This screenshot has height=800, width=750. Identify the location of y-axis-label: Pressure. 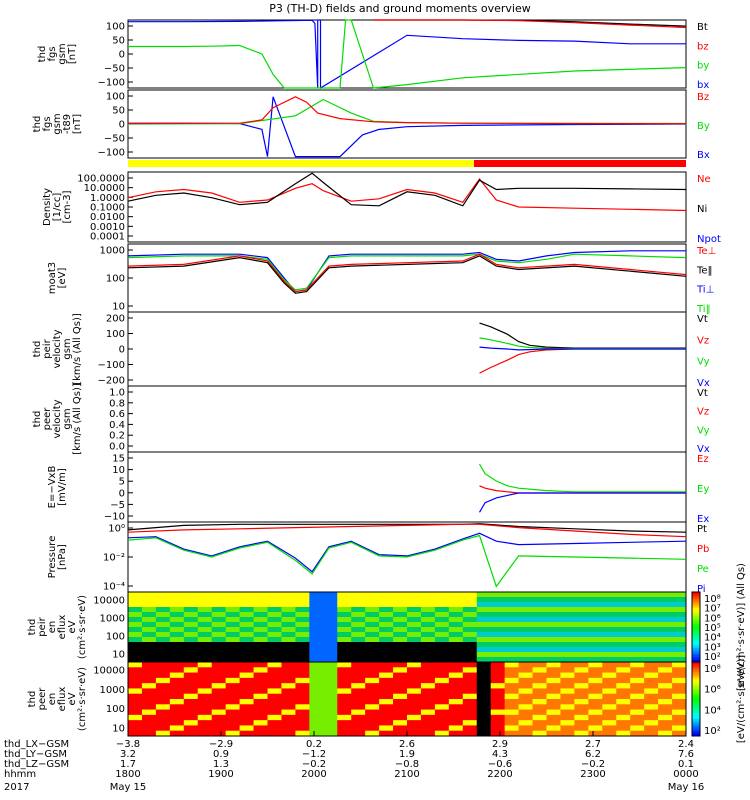
(52, 557).